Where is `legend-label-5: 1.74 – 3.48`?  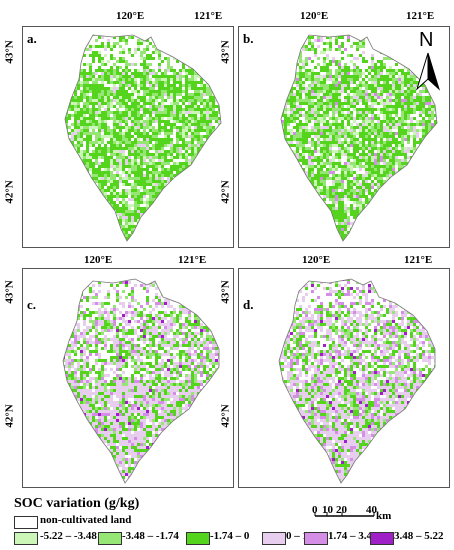
legend-label-5: 1.74 – 3.48 is located at coordinates (353, 536).